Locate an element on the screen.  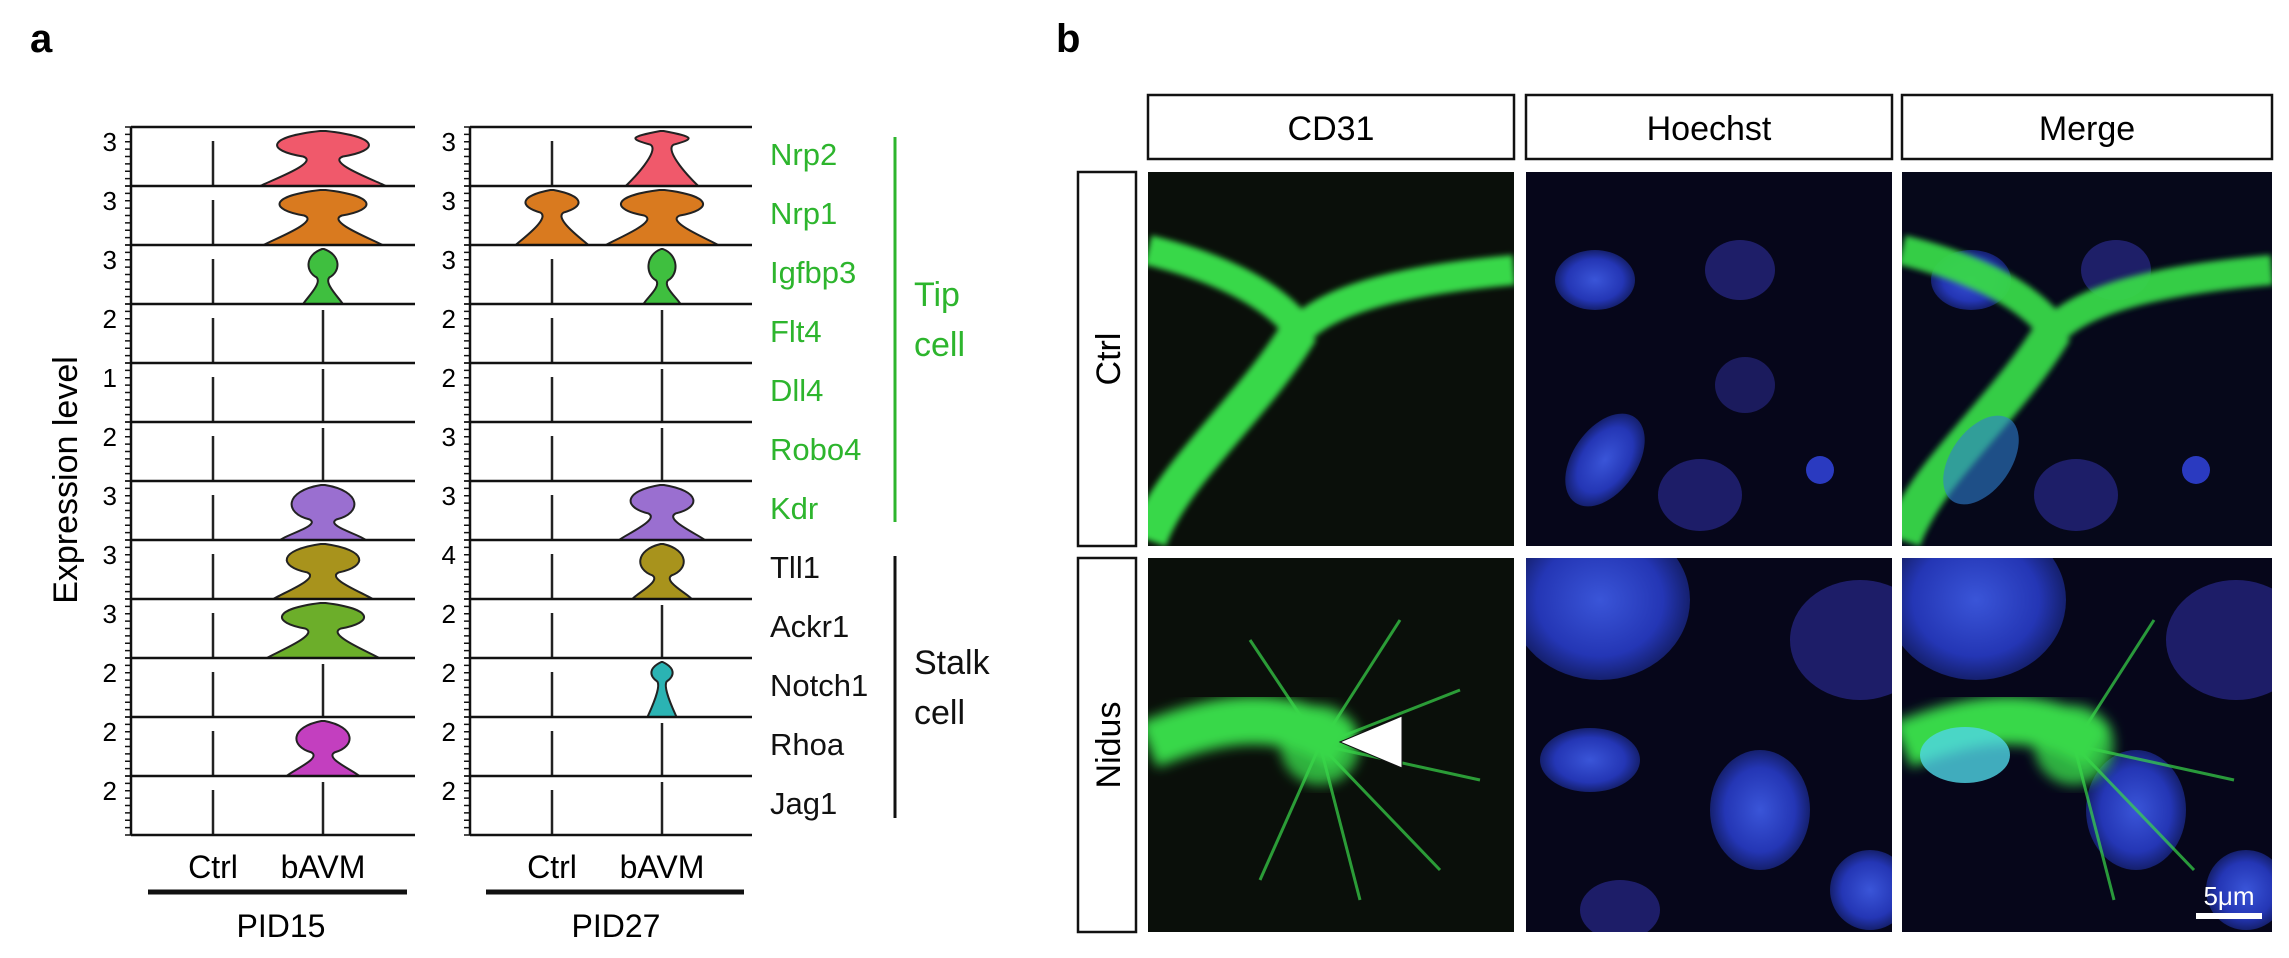
gene-label-rhoa: Rhoa is located at coordinates (807, 744).